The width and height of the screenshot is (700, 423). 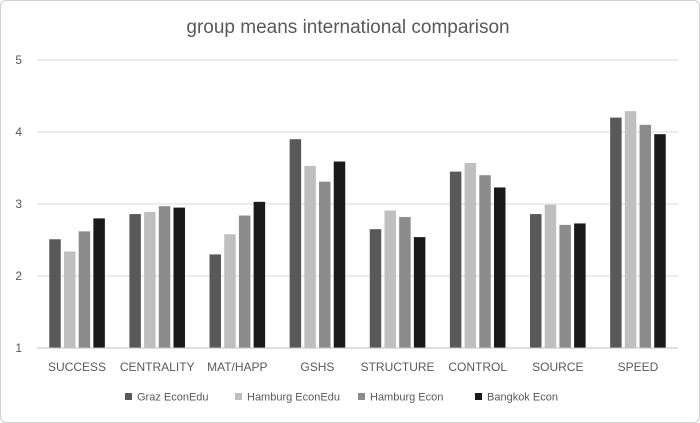 I want to click on y-tick-label: 2, so click(x=18, y=276).